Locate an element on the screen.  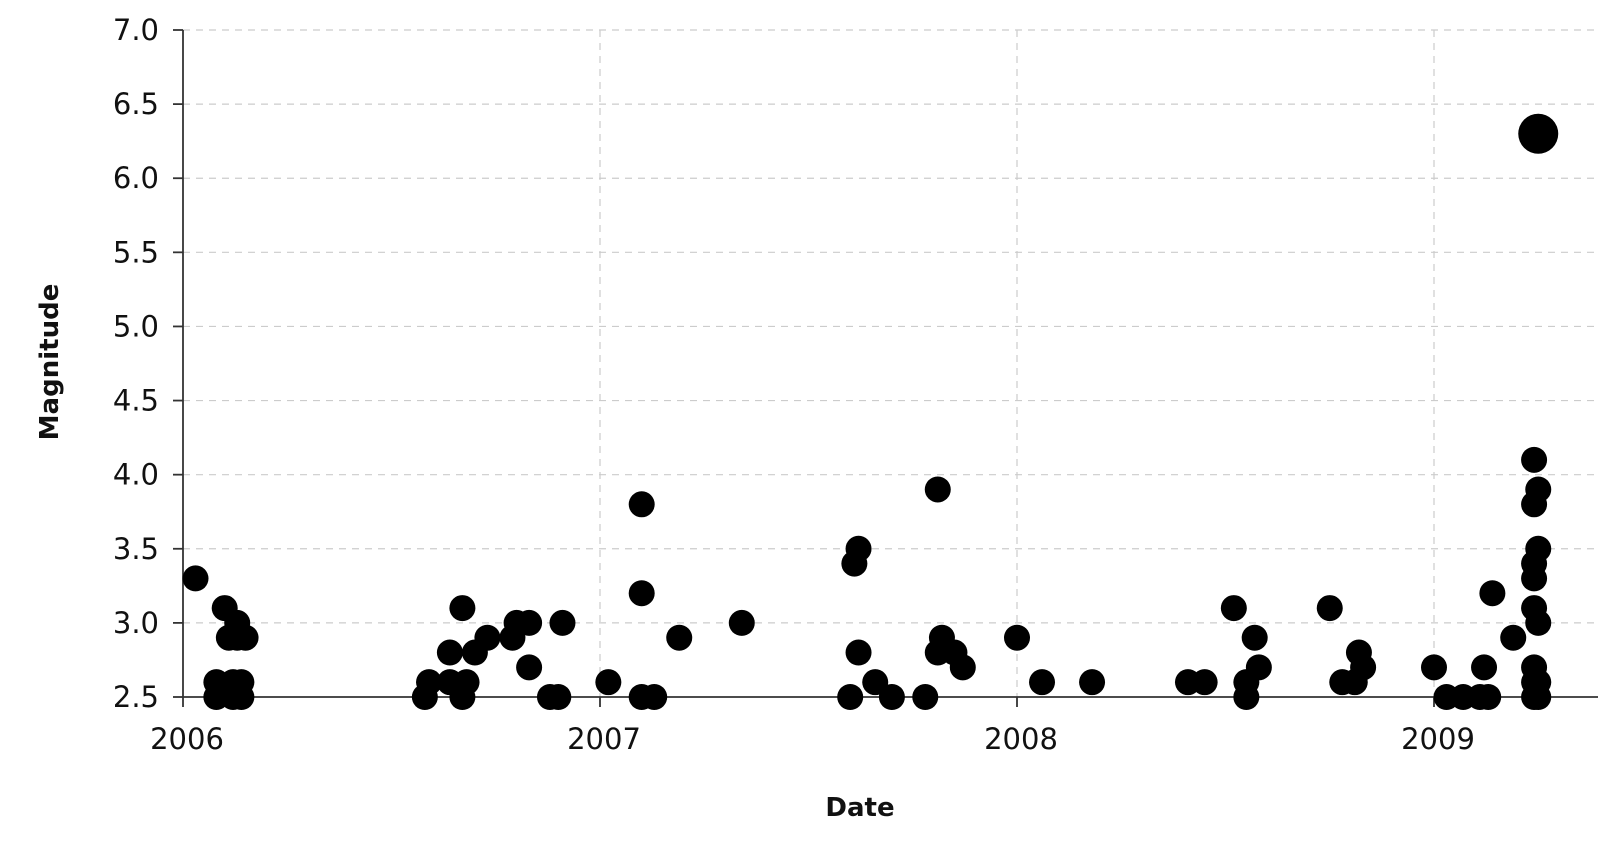
x-tick-label: 2008 is located at coordinates (1021, 739).